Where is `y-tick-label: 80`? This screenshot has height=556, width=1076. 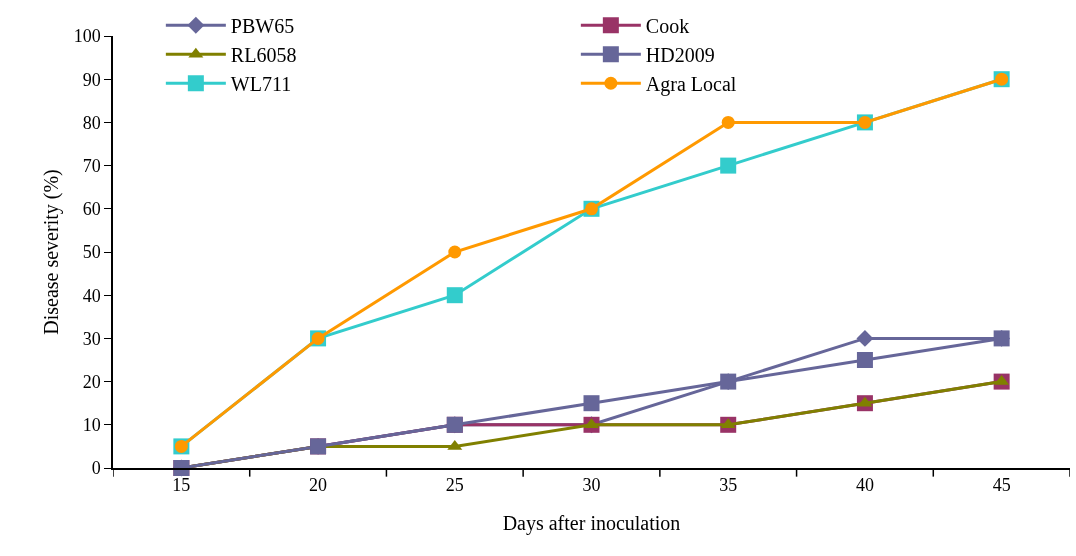 y-tick-label: 80 is located at coordinates (91, 122).